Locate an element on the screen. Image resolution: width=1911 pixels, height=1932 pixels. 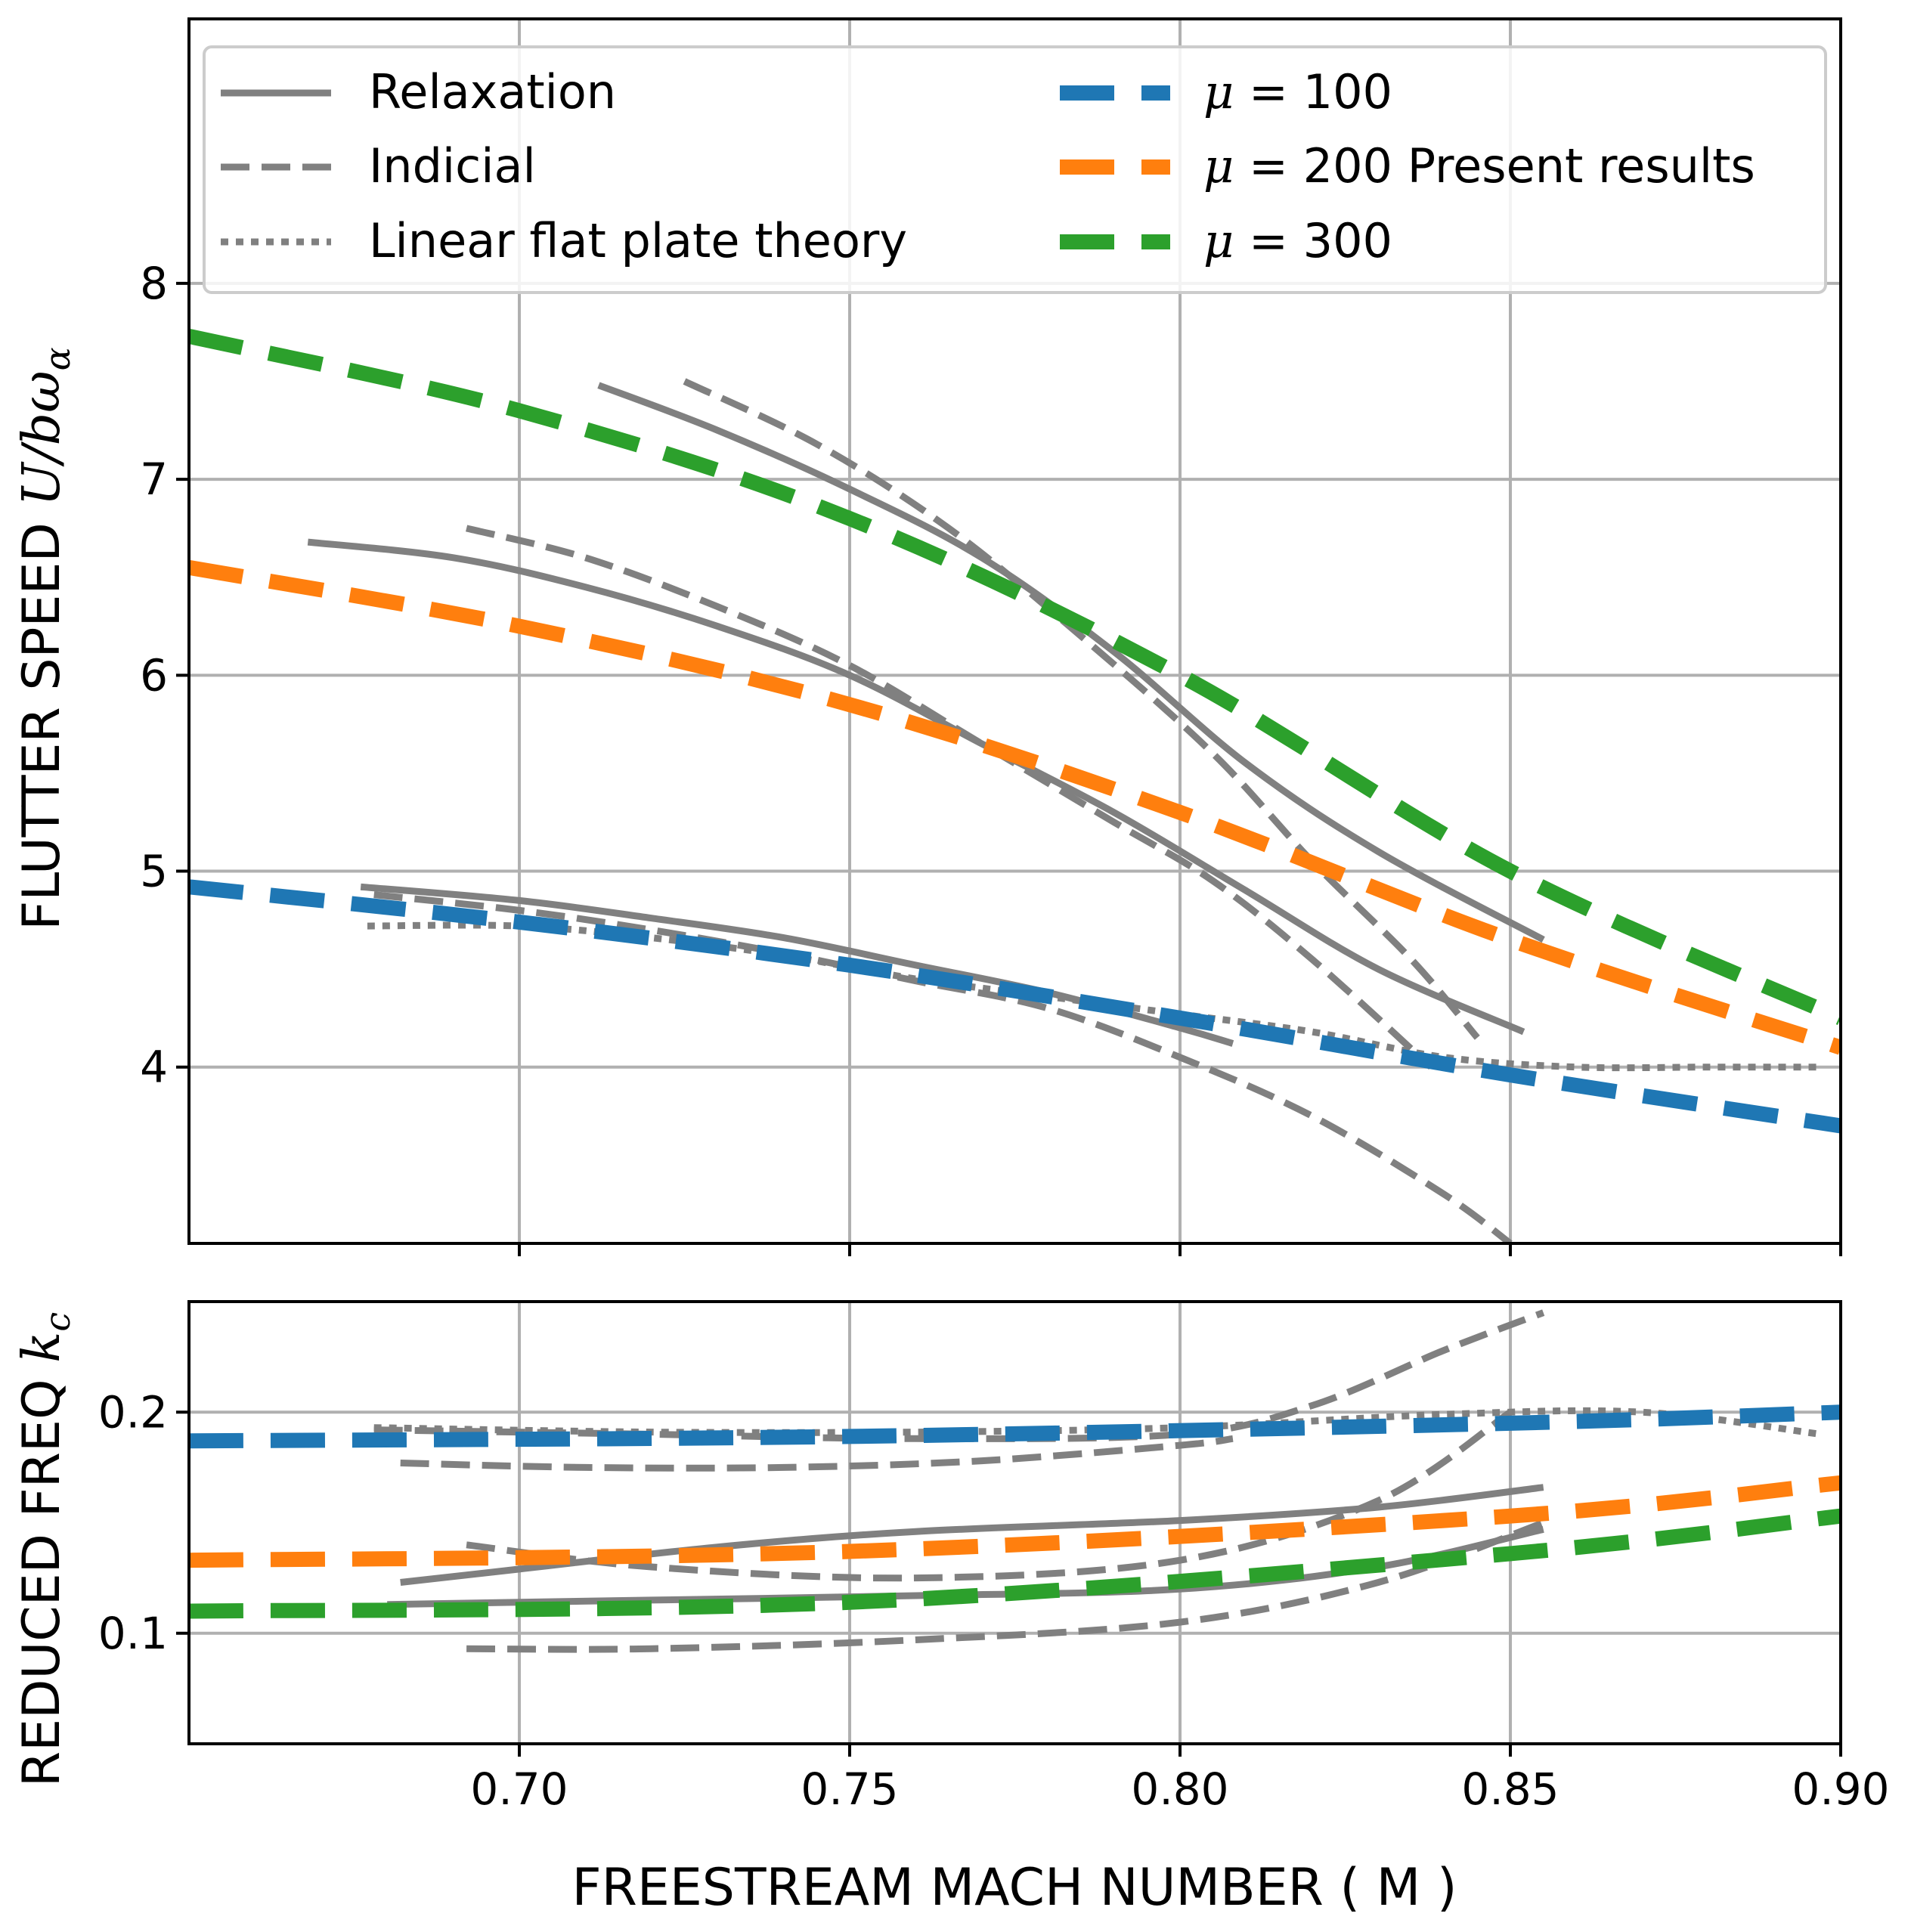
x-tick-label: 0.85 is located at coordinates (1510, 1789).